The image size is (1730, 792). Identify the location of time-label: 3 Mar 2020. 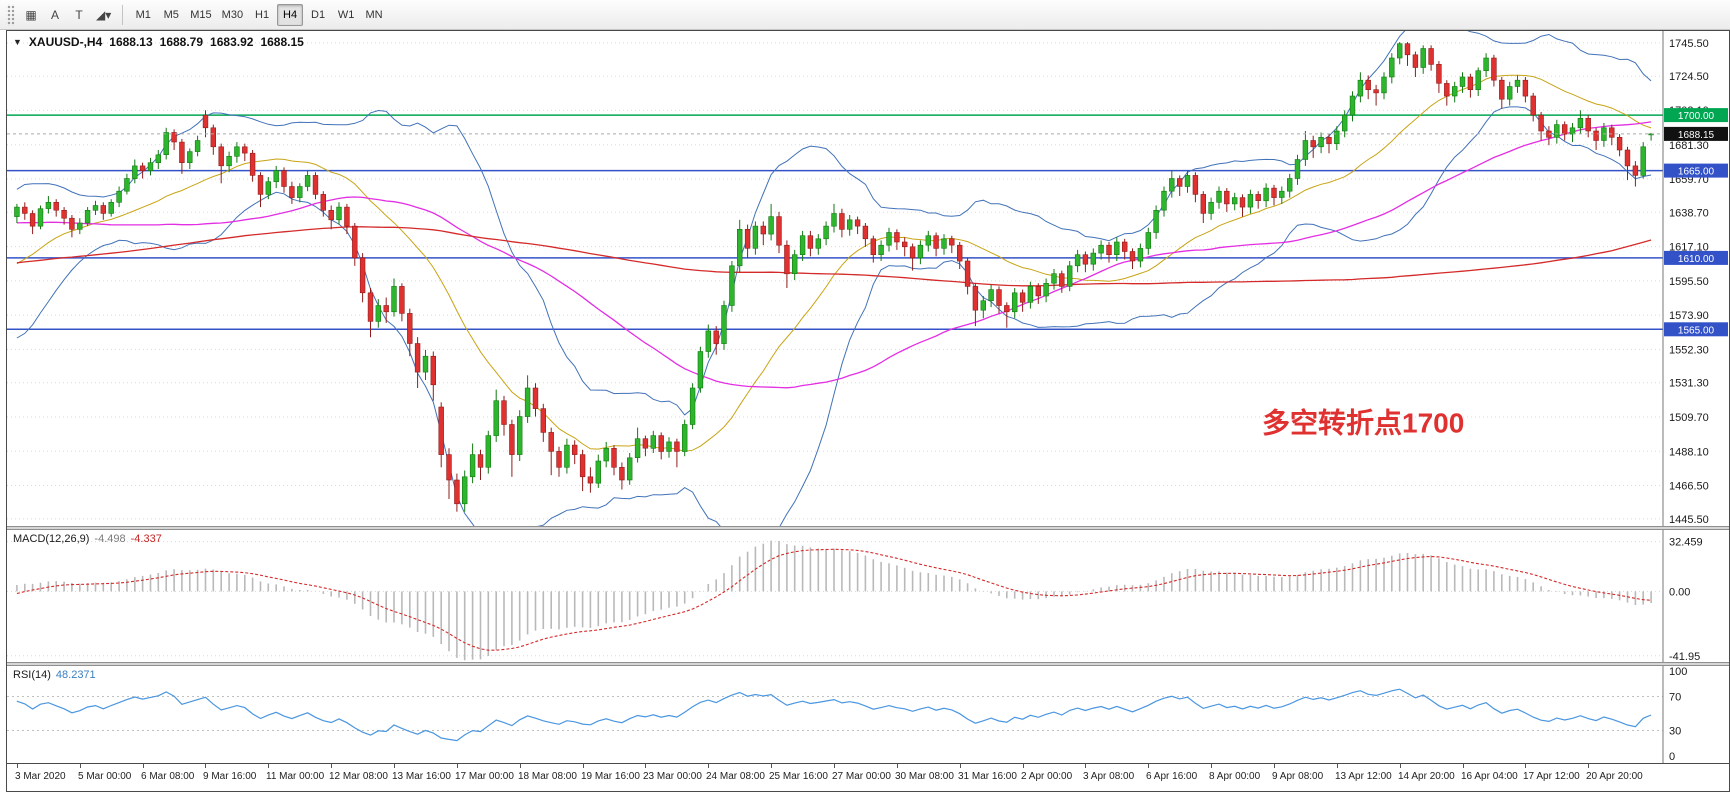
(40, 776).